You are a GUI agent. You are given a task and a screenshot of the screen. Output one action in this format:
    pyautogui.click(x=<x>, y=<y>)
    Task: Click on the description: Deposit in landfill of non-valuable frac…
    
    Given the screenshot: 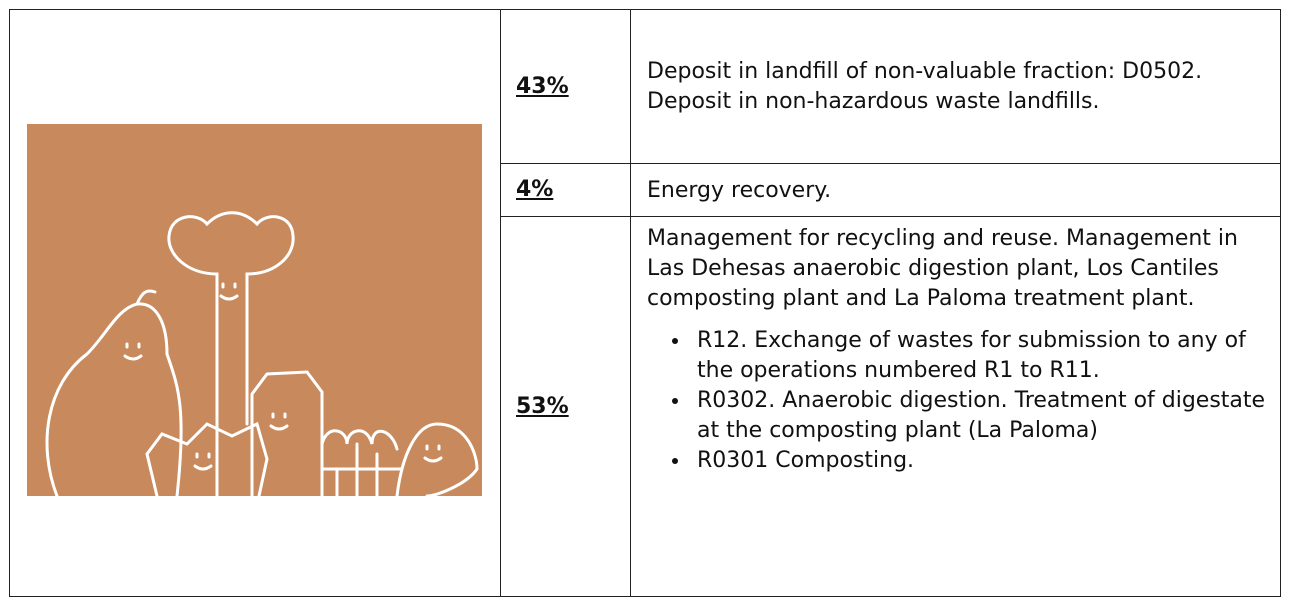 What is the action you would take?
    pyautogui.click(x=955, y=86)
    